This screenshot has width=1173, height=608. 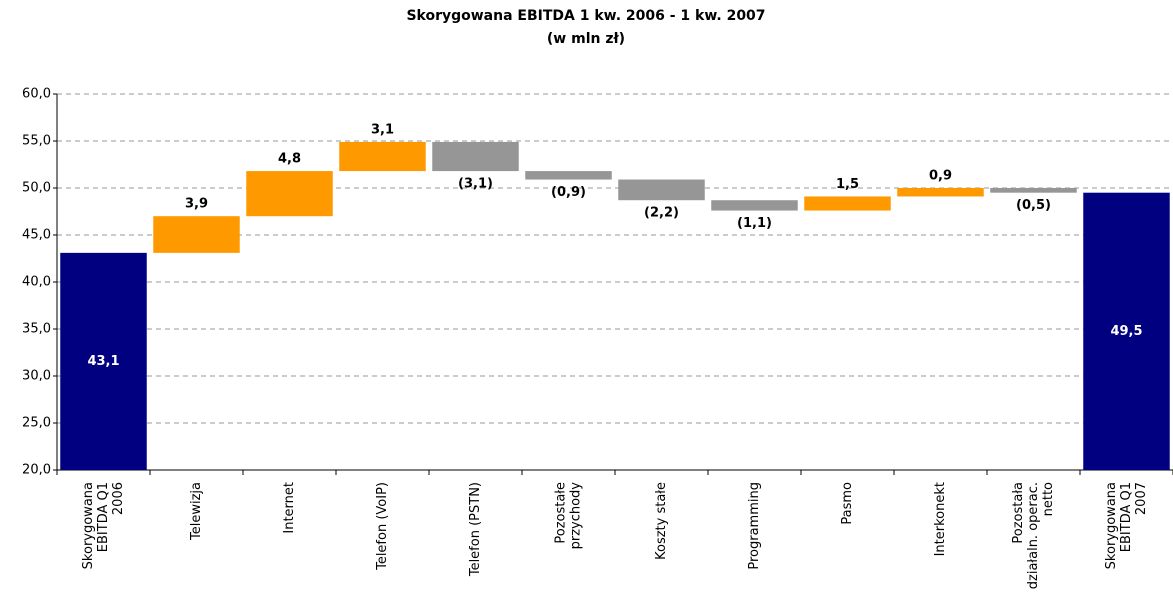 I want to click on data-label: 49,5, so click(x=1126, y=331).